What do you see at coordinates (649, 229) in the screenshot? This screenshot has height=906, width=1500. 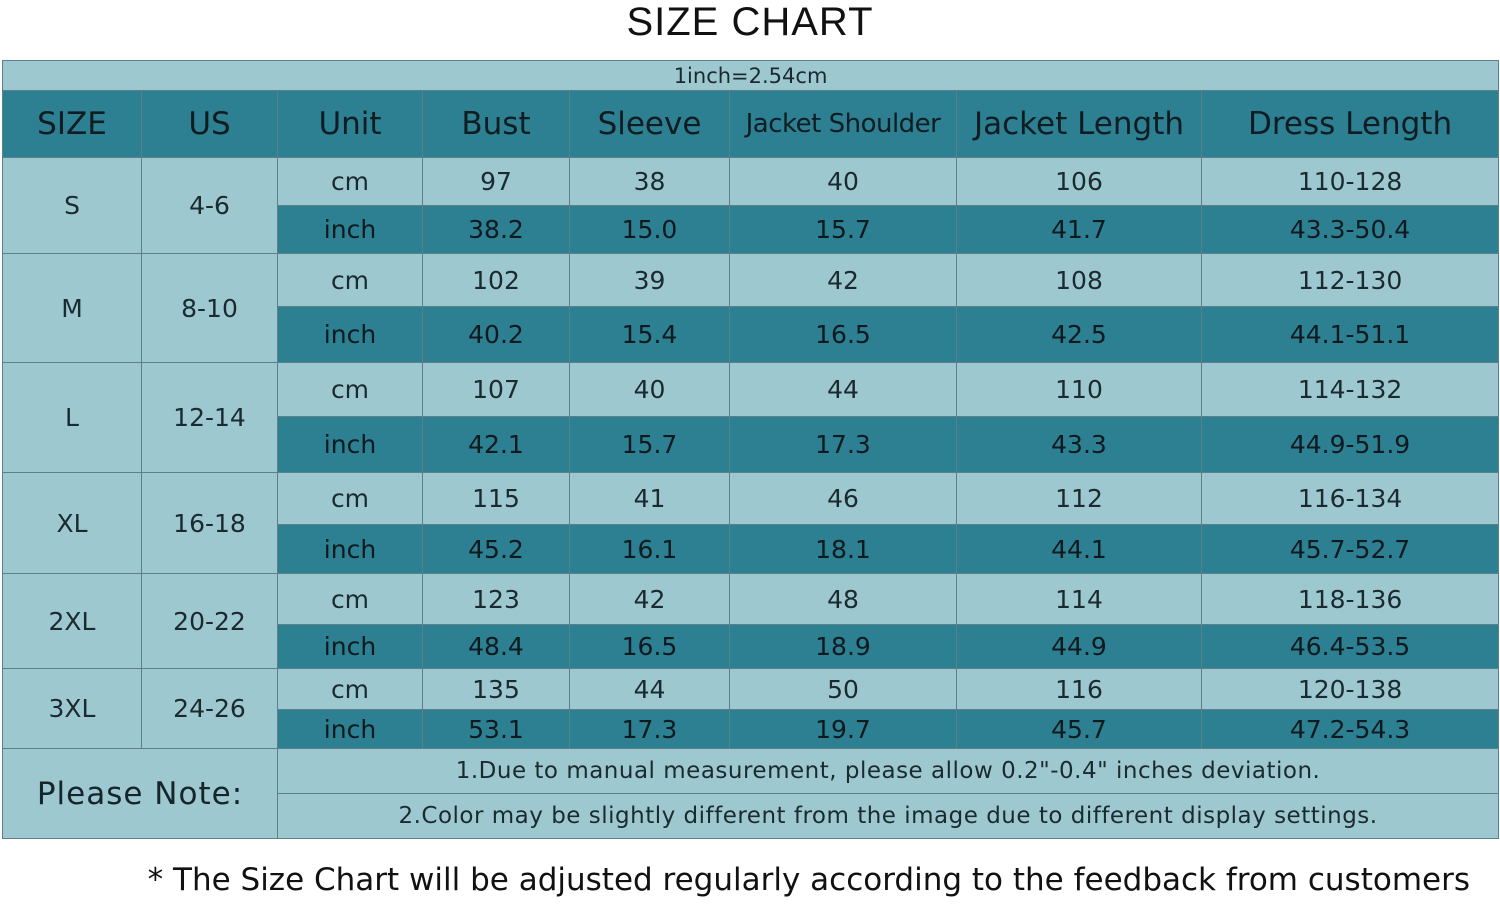 I see `sleeve-cell: 15.0` at bounding box center [649, 229].